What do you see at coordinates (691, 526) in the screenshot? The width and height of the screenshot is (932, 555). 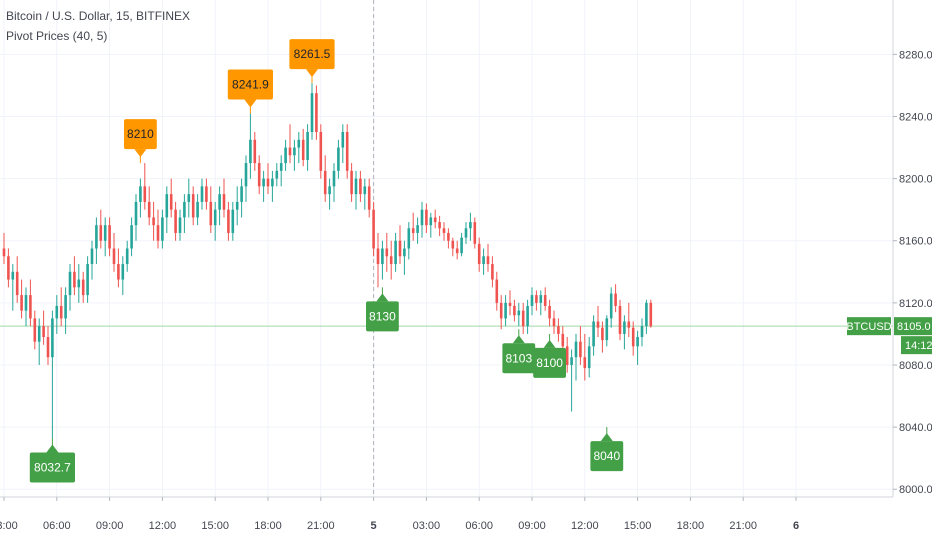 I see `time-tick-label: 18:00` at bounding box center [691, 526].